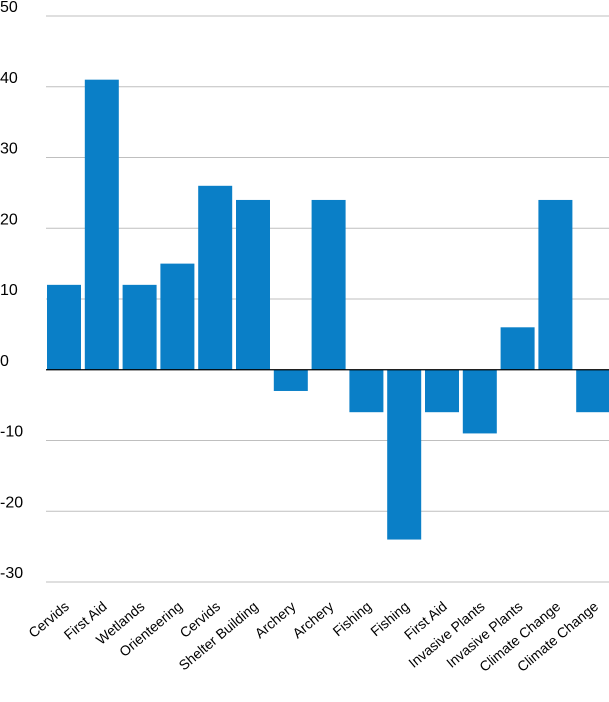 This screenshot has width=609, height=702. I want to click on y-tick-label: 10, so click(9, 290).